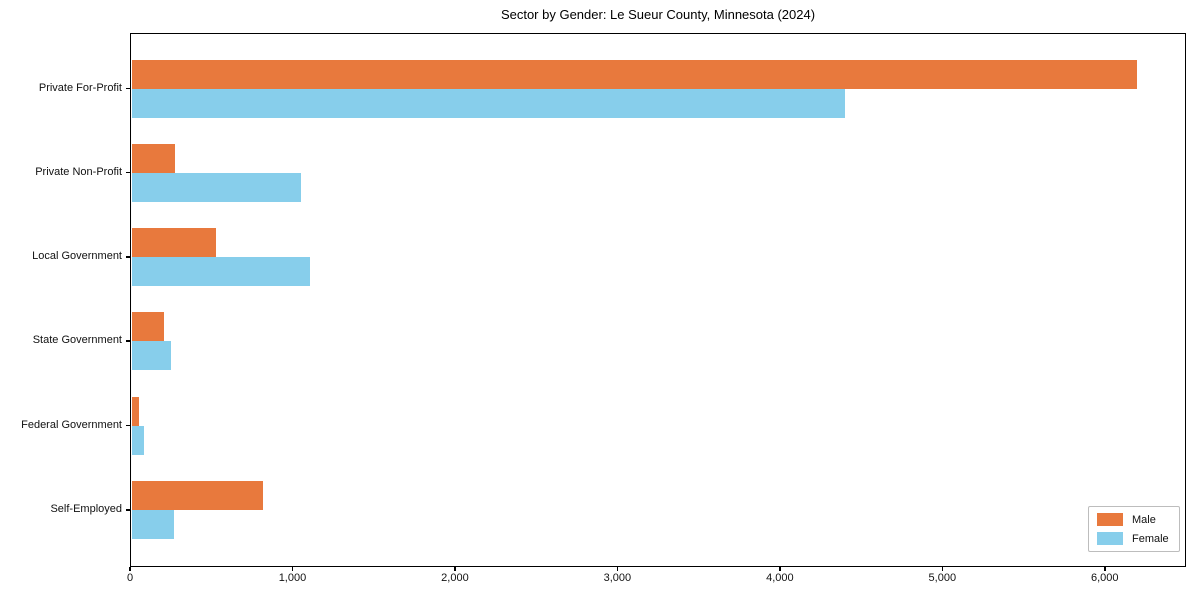 This screenshot has height=600, width=1200. I want to click on bar-male-self-employed, so click(197, 495).